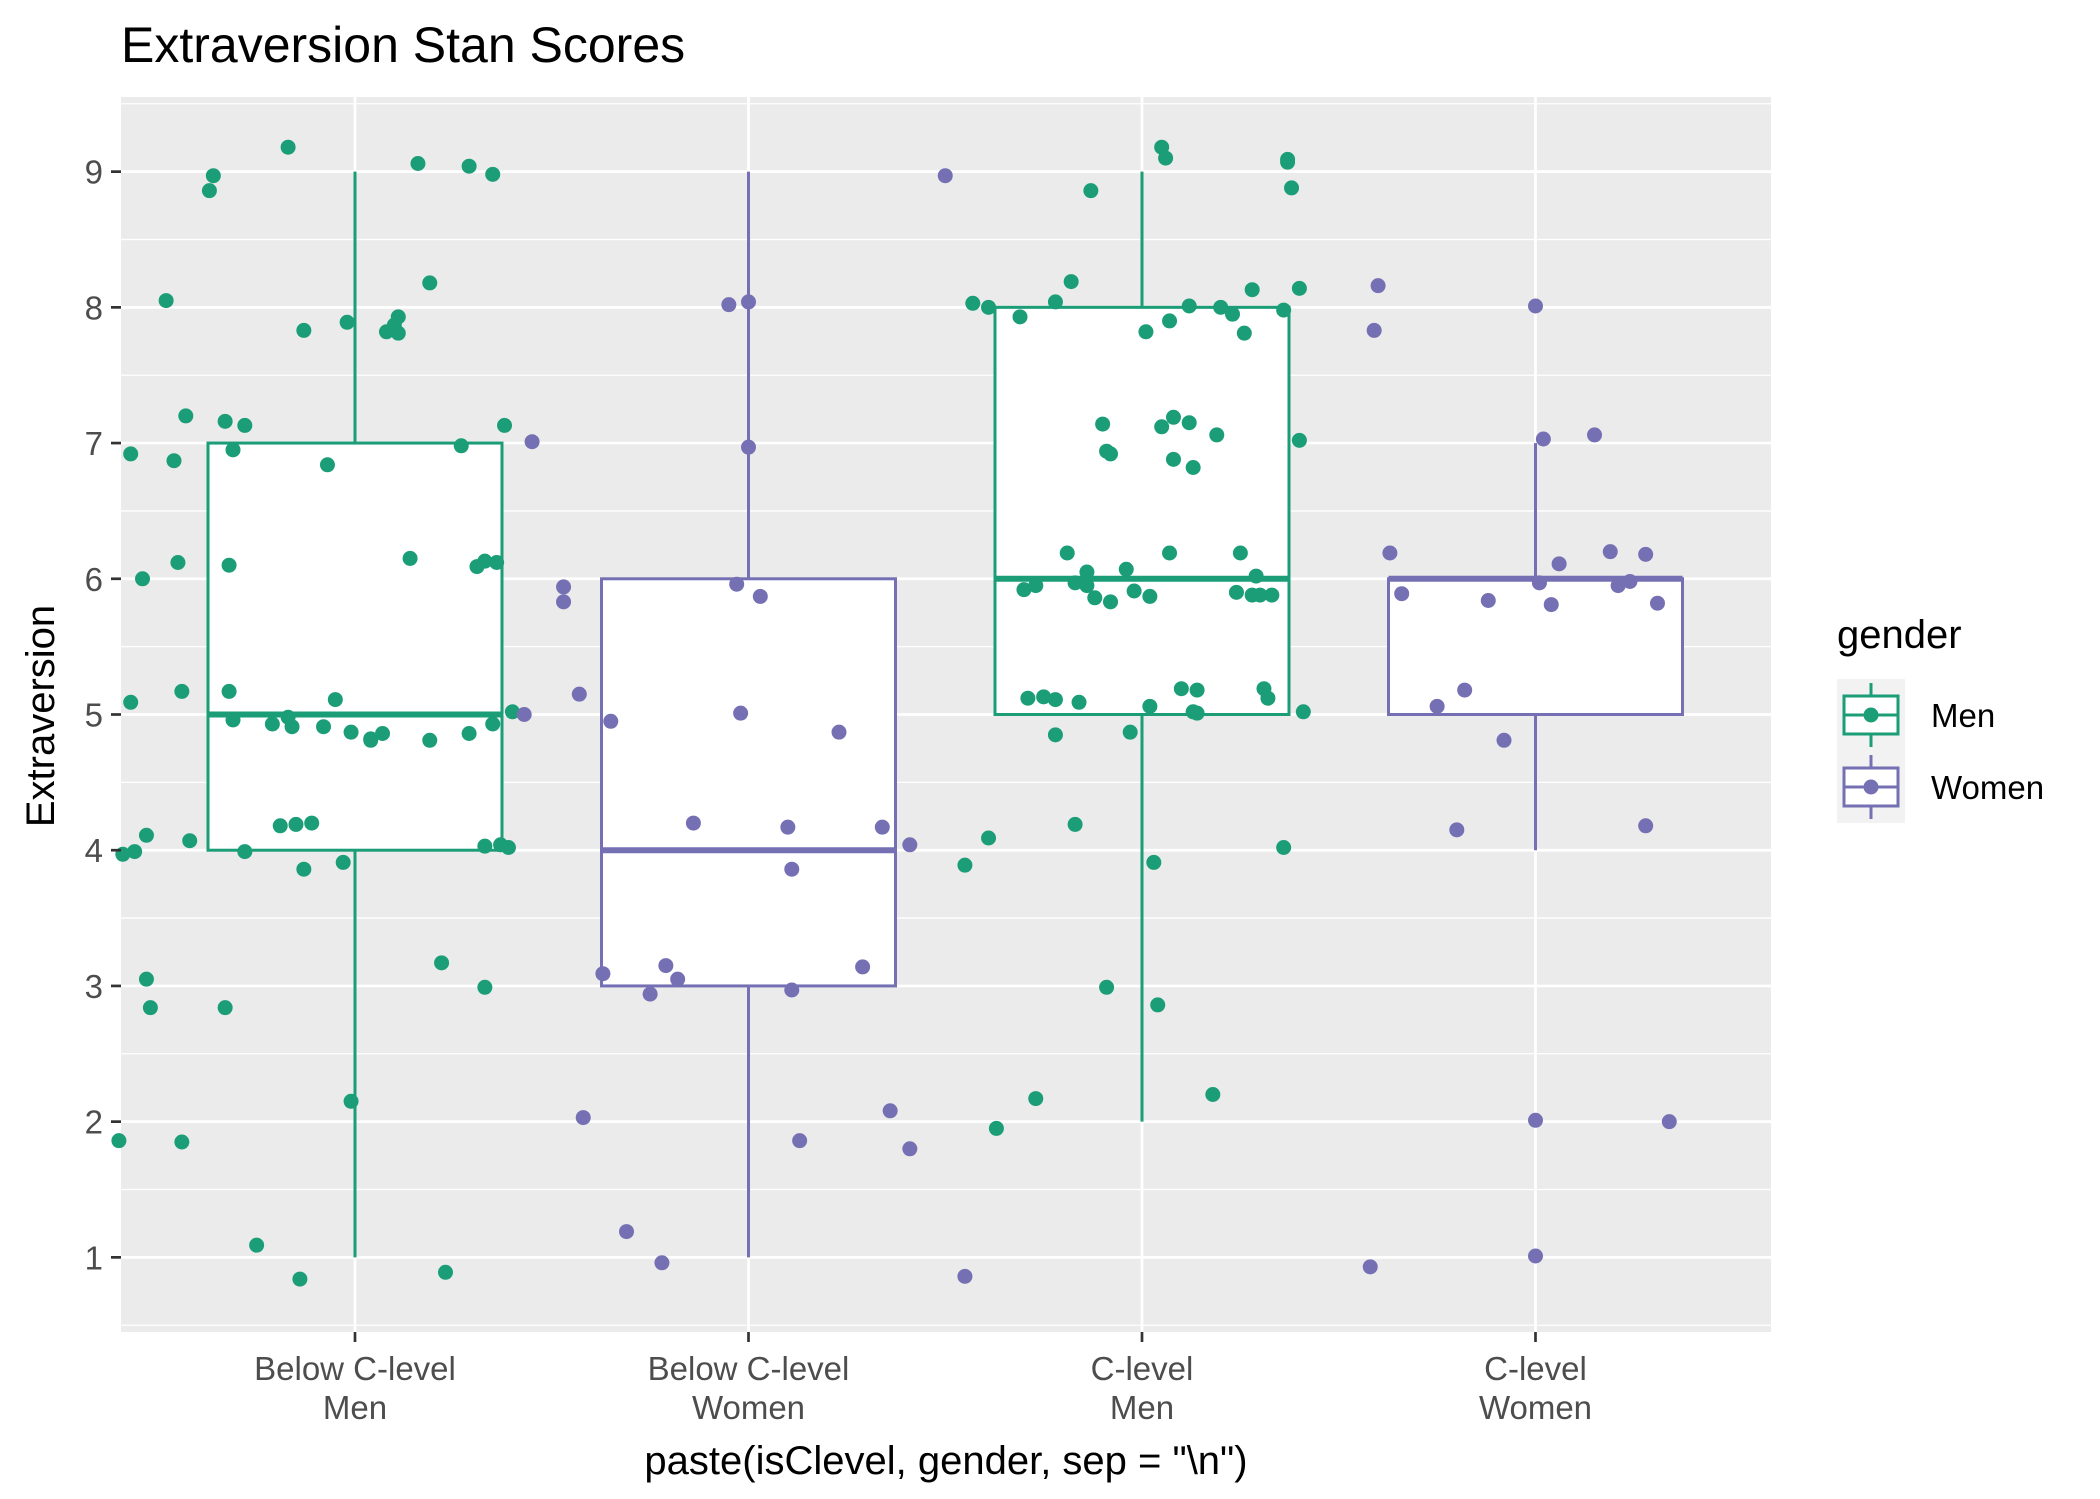 This screenshot has width=2100, height=1499. What do you see at coordinates (94, 307) in the screenshot?
I see `y-tick-label: 8` at bounding box center [94, 307].